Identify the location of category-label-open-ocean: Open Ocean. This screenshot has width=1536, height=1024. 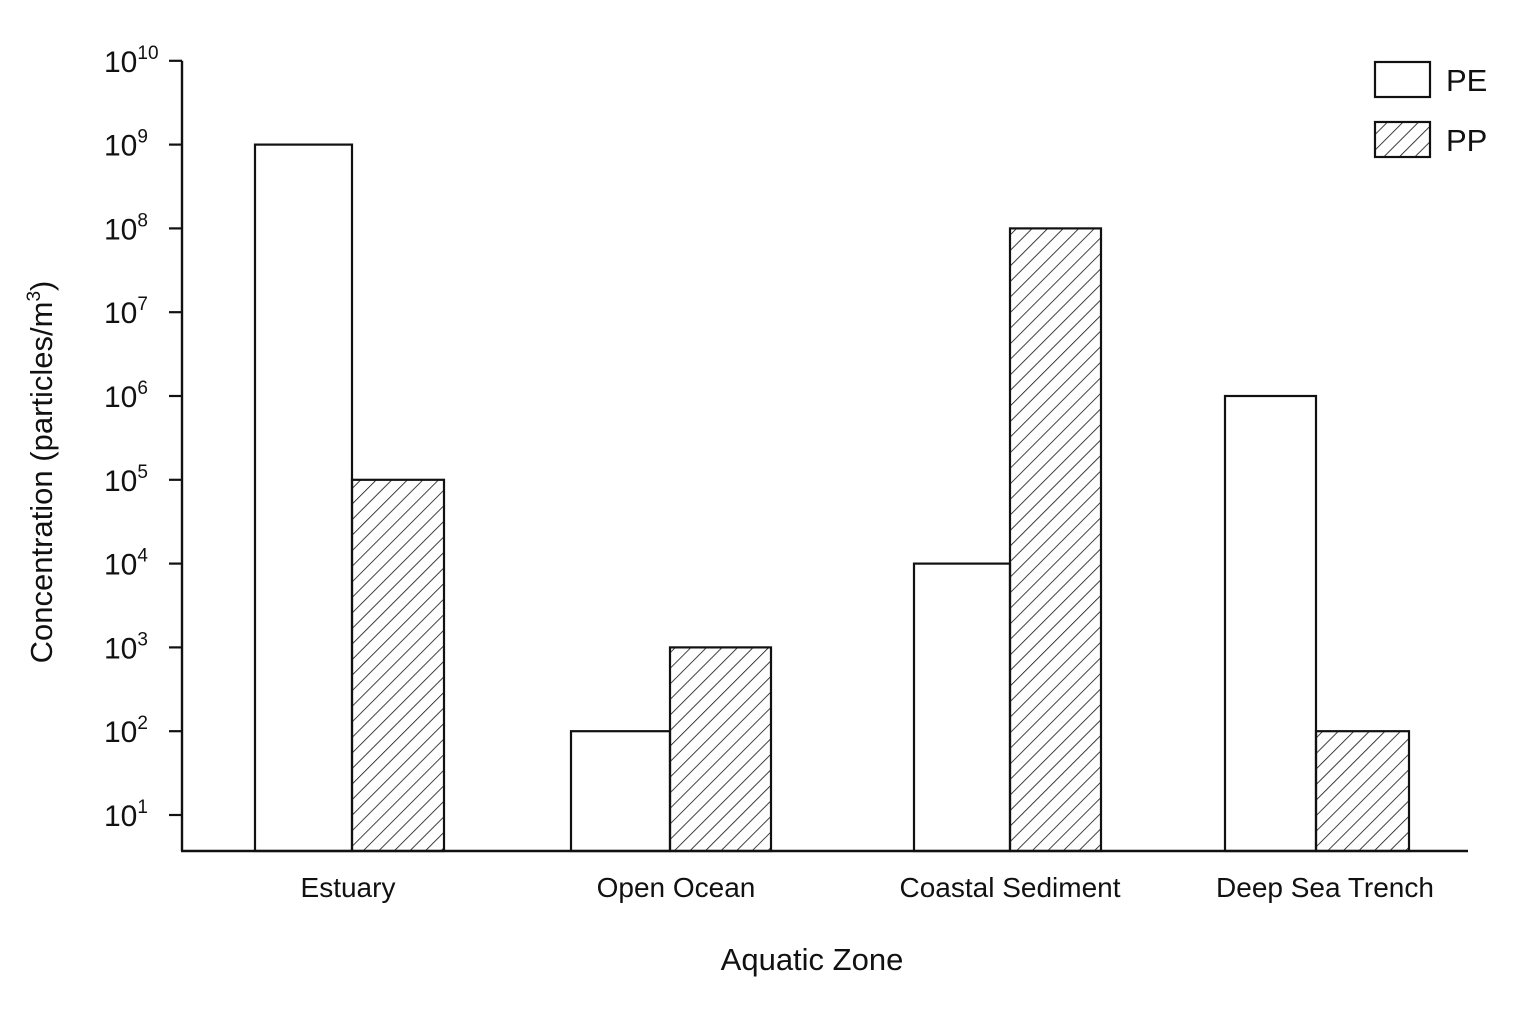
(676, 887).